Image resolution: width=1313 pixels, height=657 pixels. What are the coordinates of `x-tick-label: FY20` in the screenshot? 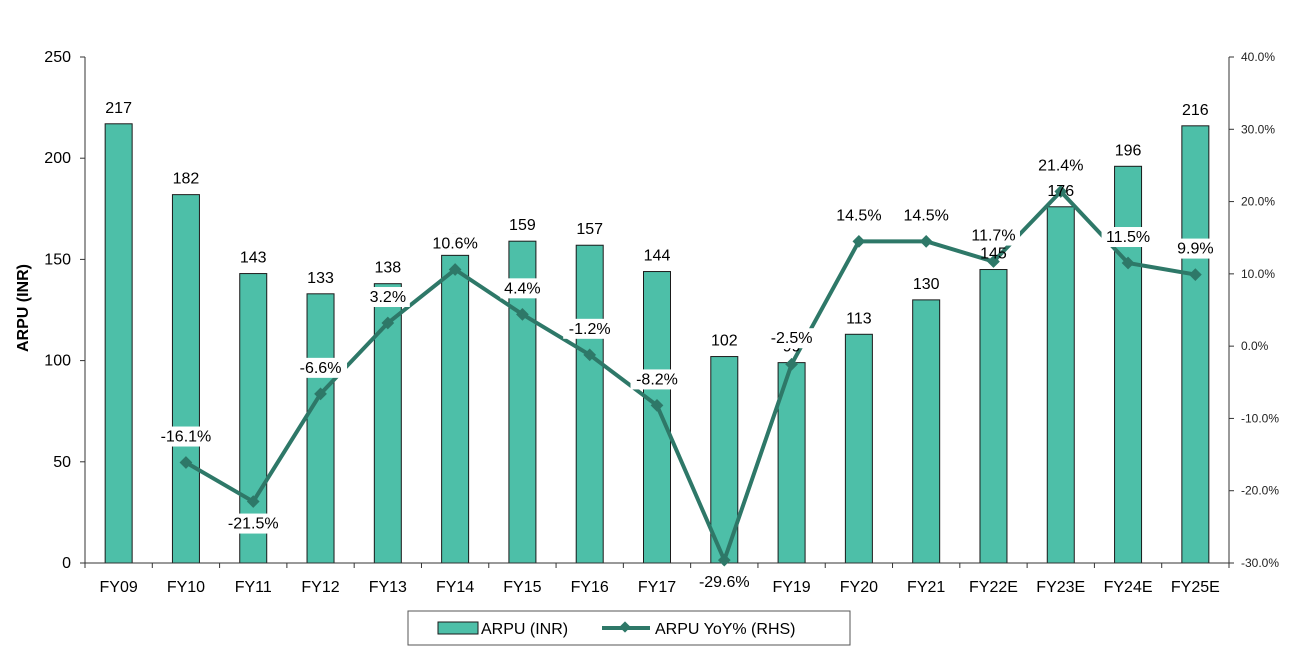 It's located at (859, 587).